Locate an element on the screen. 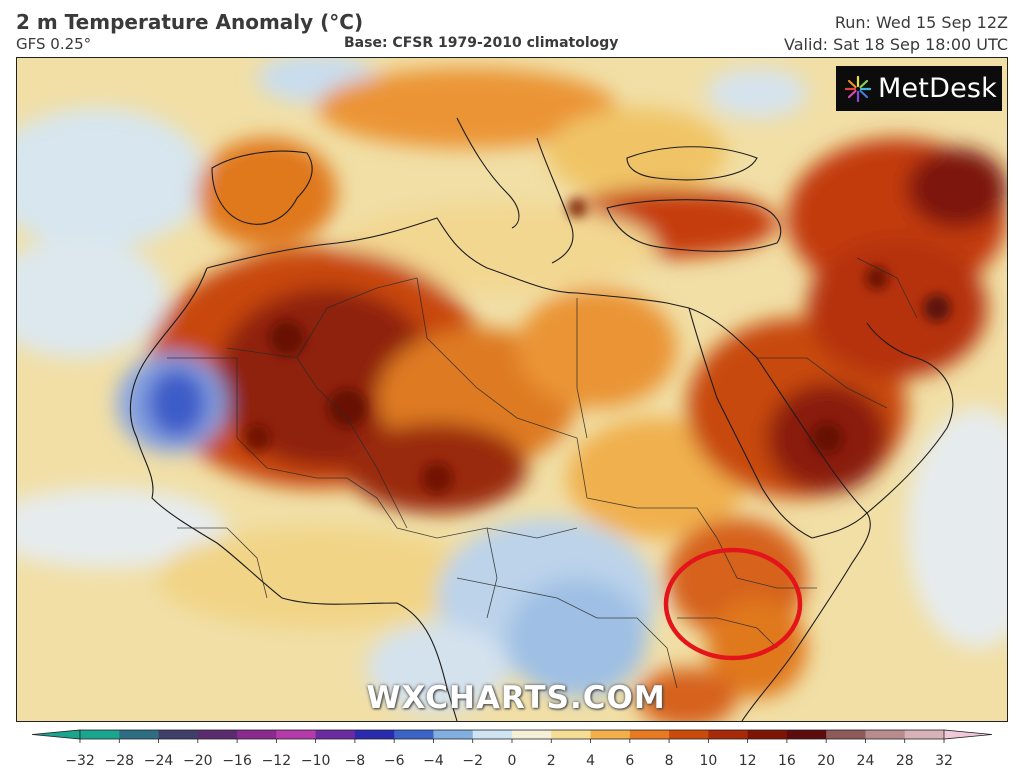 The height and width of the screenshot is (784, 1024). colorbar-tick-label: 6 is located at coordinates (629, 761).